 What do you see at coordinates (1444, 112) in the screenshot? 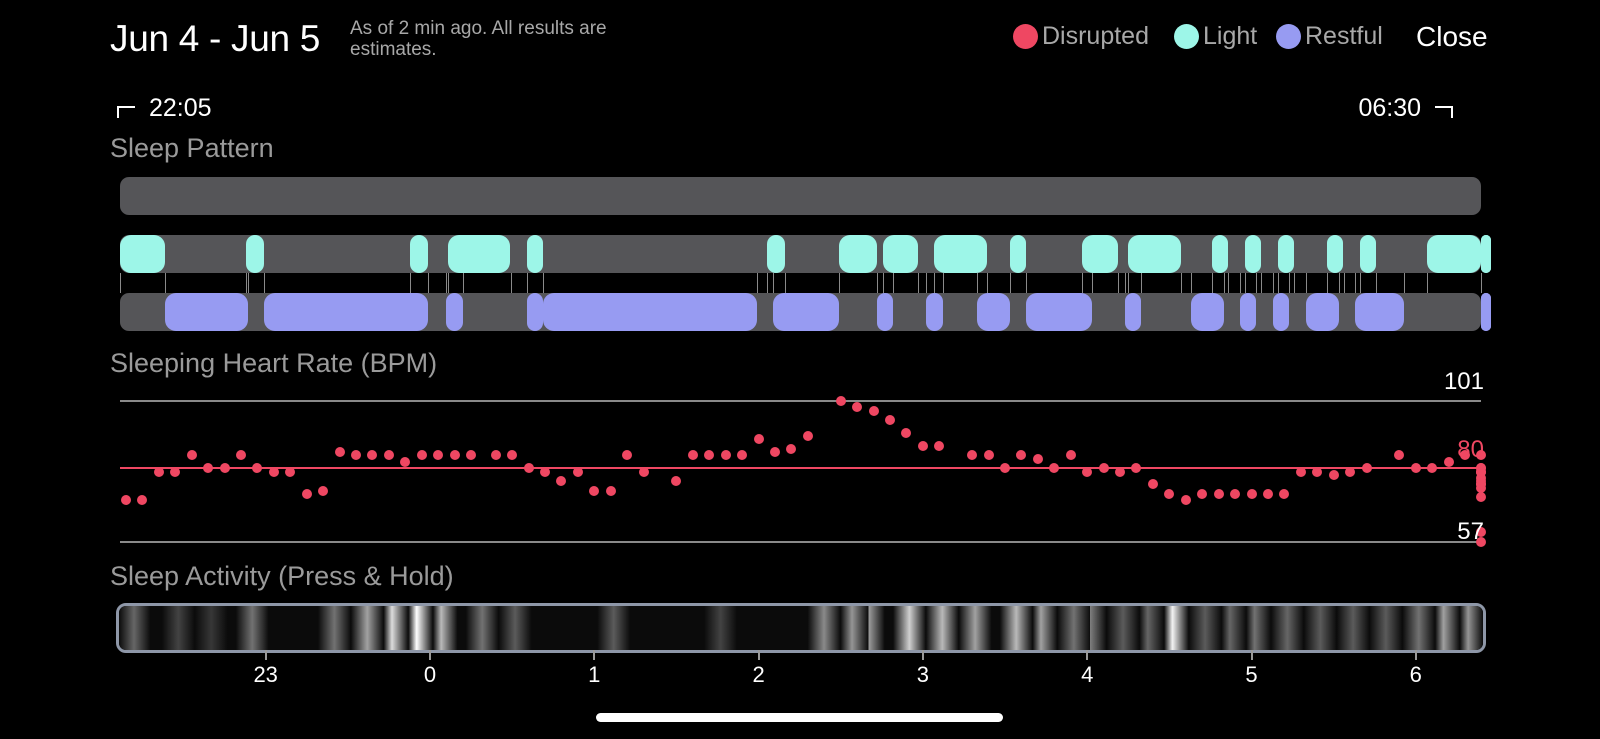
I see `bracket-end-icon` at bounding box center [1444, 112].